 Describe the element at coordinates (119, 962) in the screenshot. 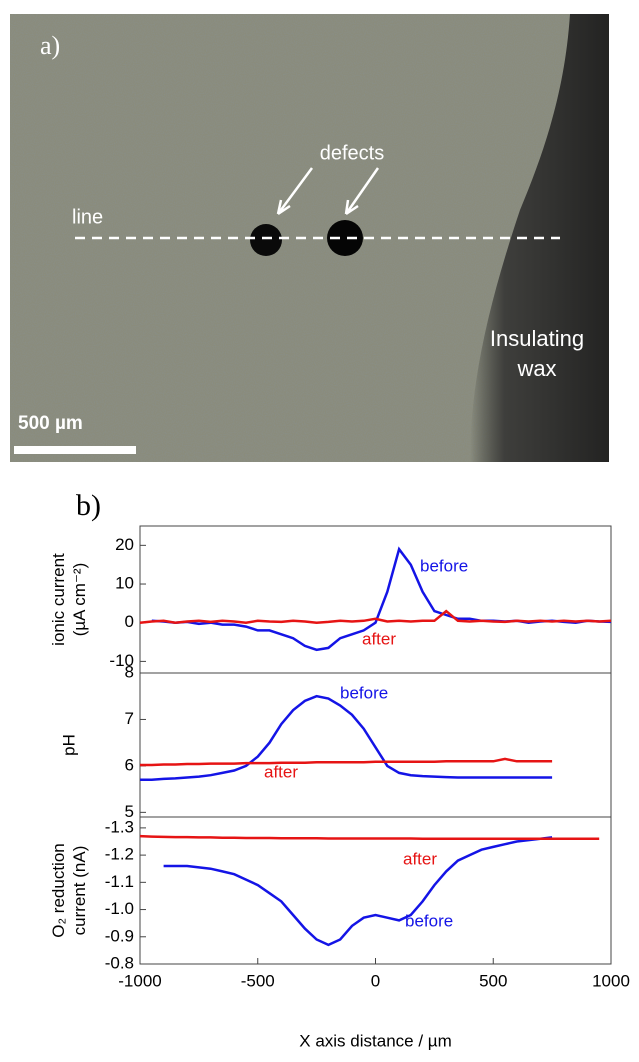

I see `y-tick-label: -0.8` at that location.